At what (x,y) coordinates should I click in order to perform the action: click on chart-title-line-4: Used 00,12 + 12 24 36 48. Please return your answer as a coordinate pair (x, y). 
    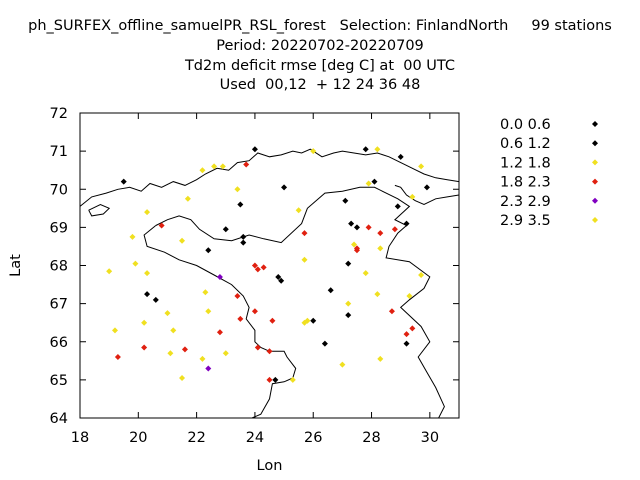
    Looking at the image, I should click on (320, 85).